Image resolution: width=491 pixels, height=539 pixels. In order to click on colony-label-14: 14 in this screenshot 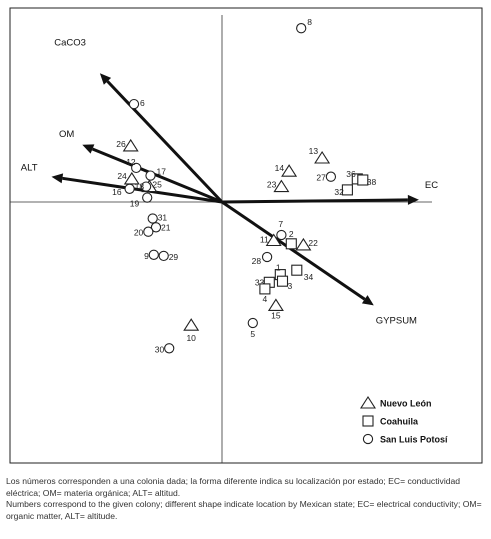, I will do `click(280, 168)`.